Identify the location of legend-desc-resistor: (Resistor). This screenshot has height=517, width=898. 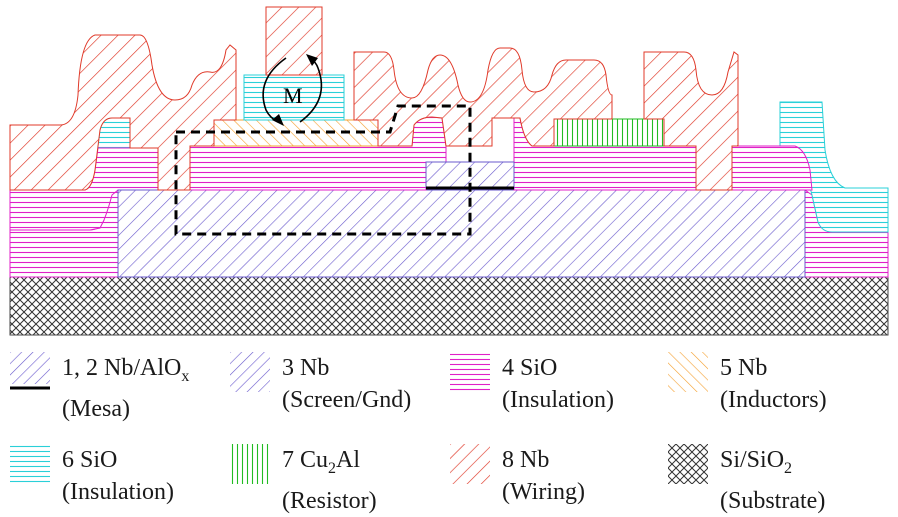
(329, 500).